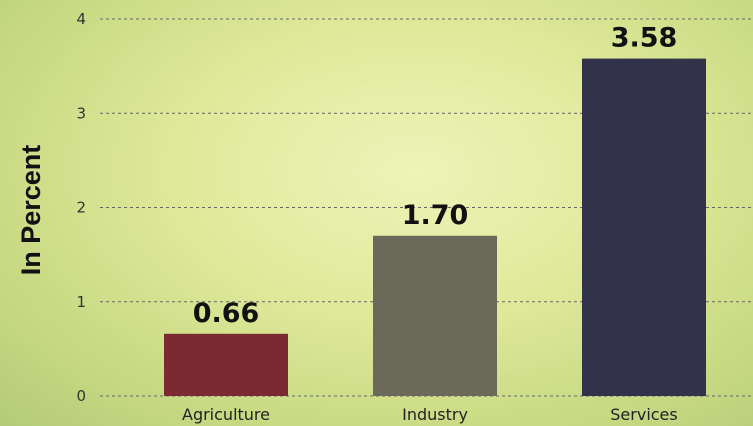 Image resolution: width=753 pixels, height=426 pixels. I want to click on data-label-agriculture: 0.66, so click(226, 313).